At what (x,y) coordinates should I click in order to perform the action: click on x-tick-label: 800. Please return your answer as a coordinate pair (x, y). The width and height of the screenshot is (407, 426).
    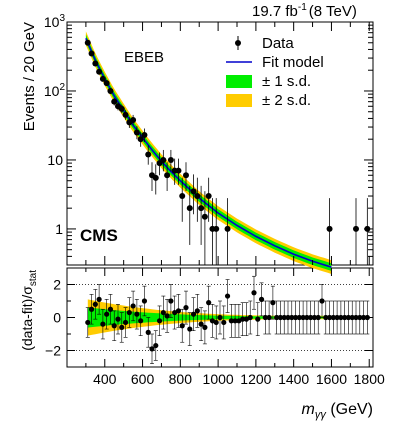
    Looking at the image, I should click on (181, 379).